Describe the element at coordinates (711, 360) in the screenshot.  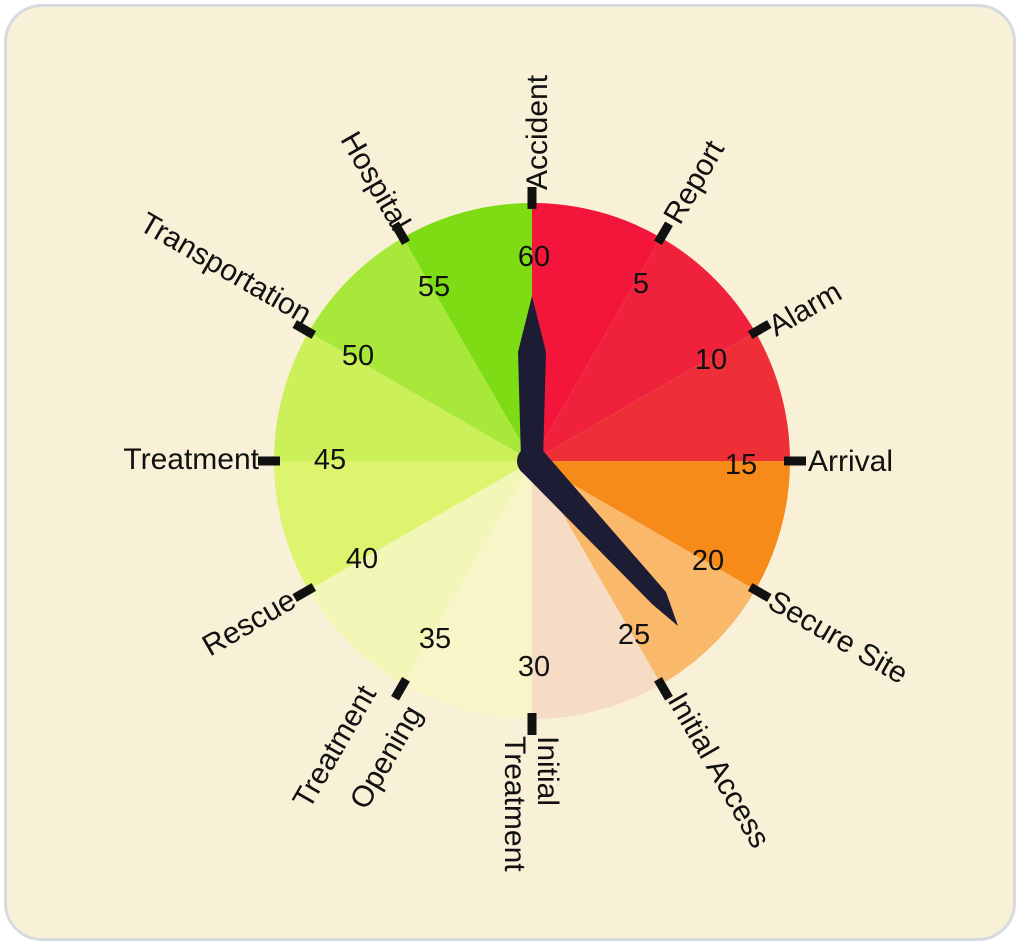
I see `number-10: 10` at that location.